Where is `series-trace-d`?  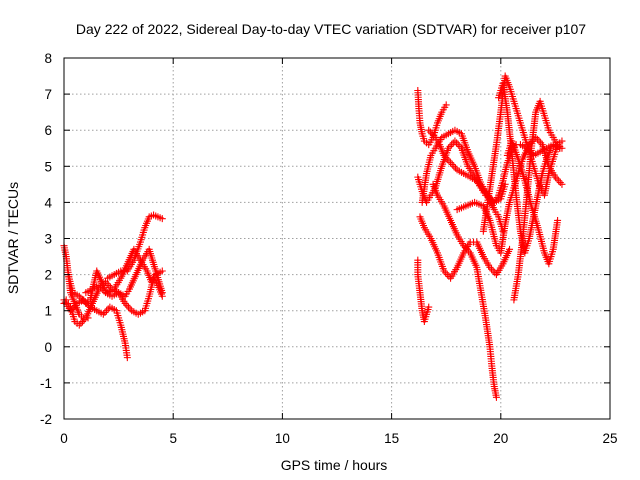
series-trace-d is located at coordinates (95, 329).